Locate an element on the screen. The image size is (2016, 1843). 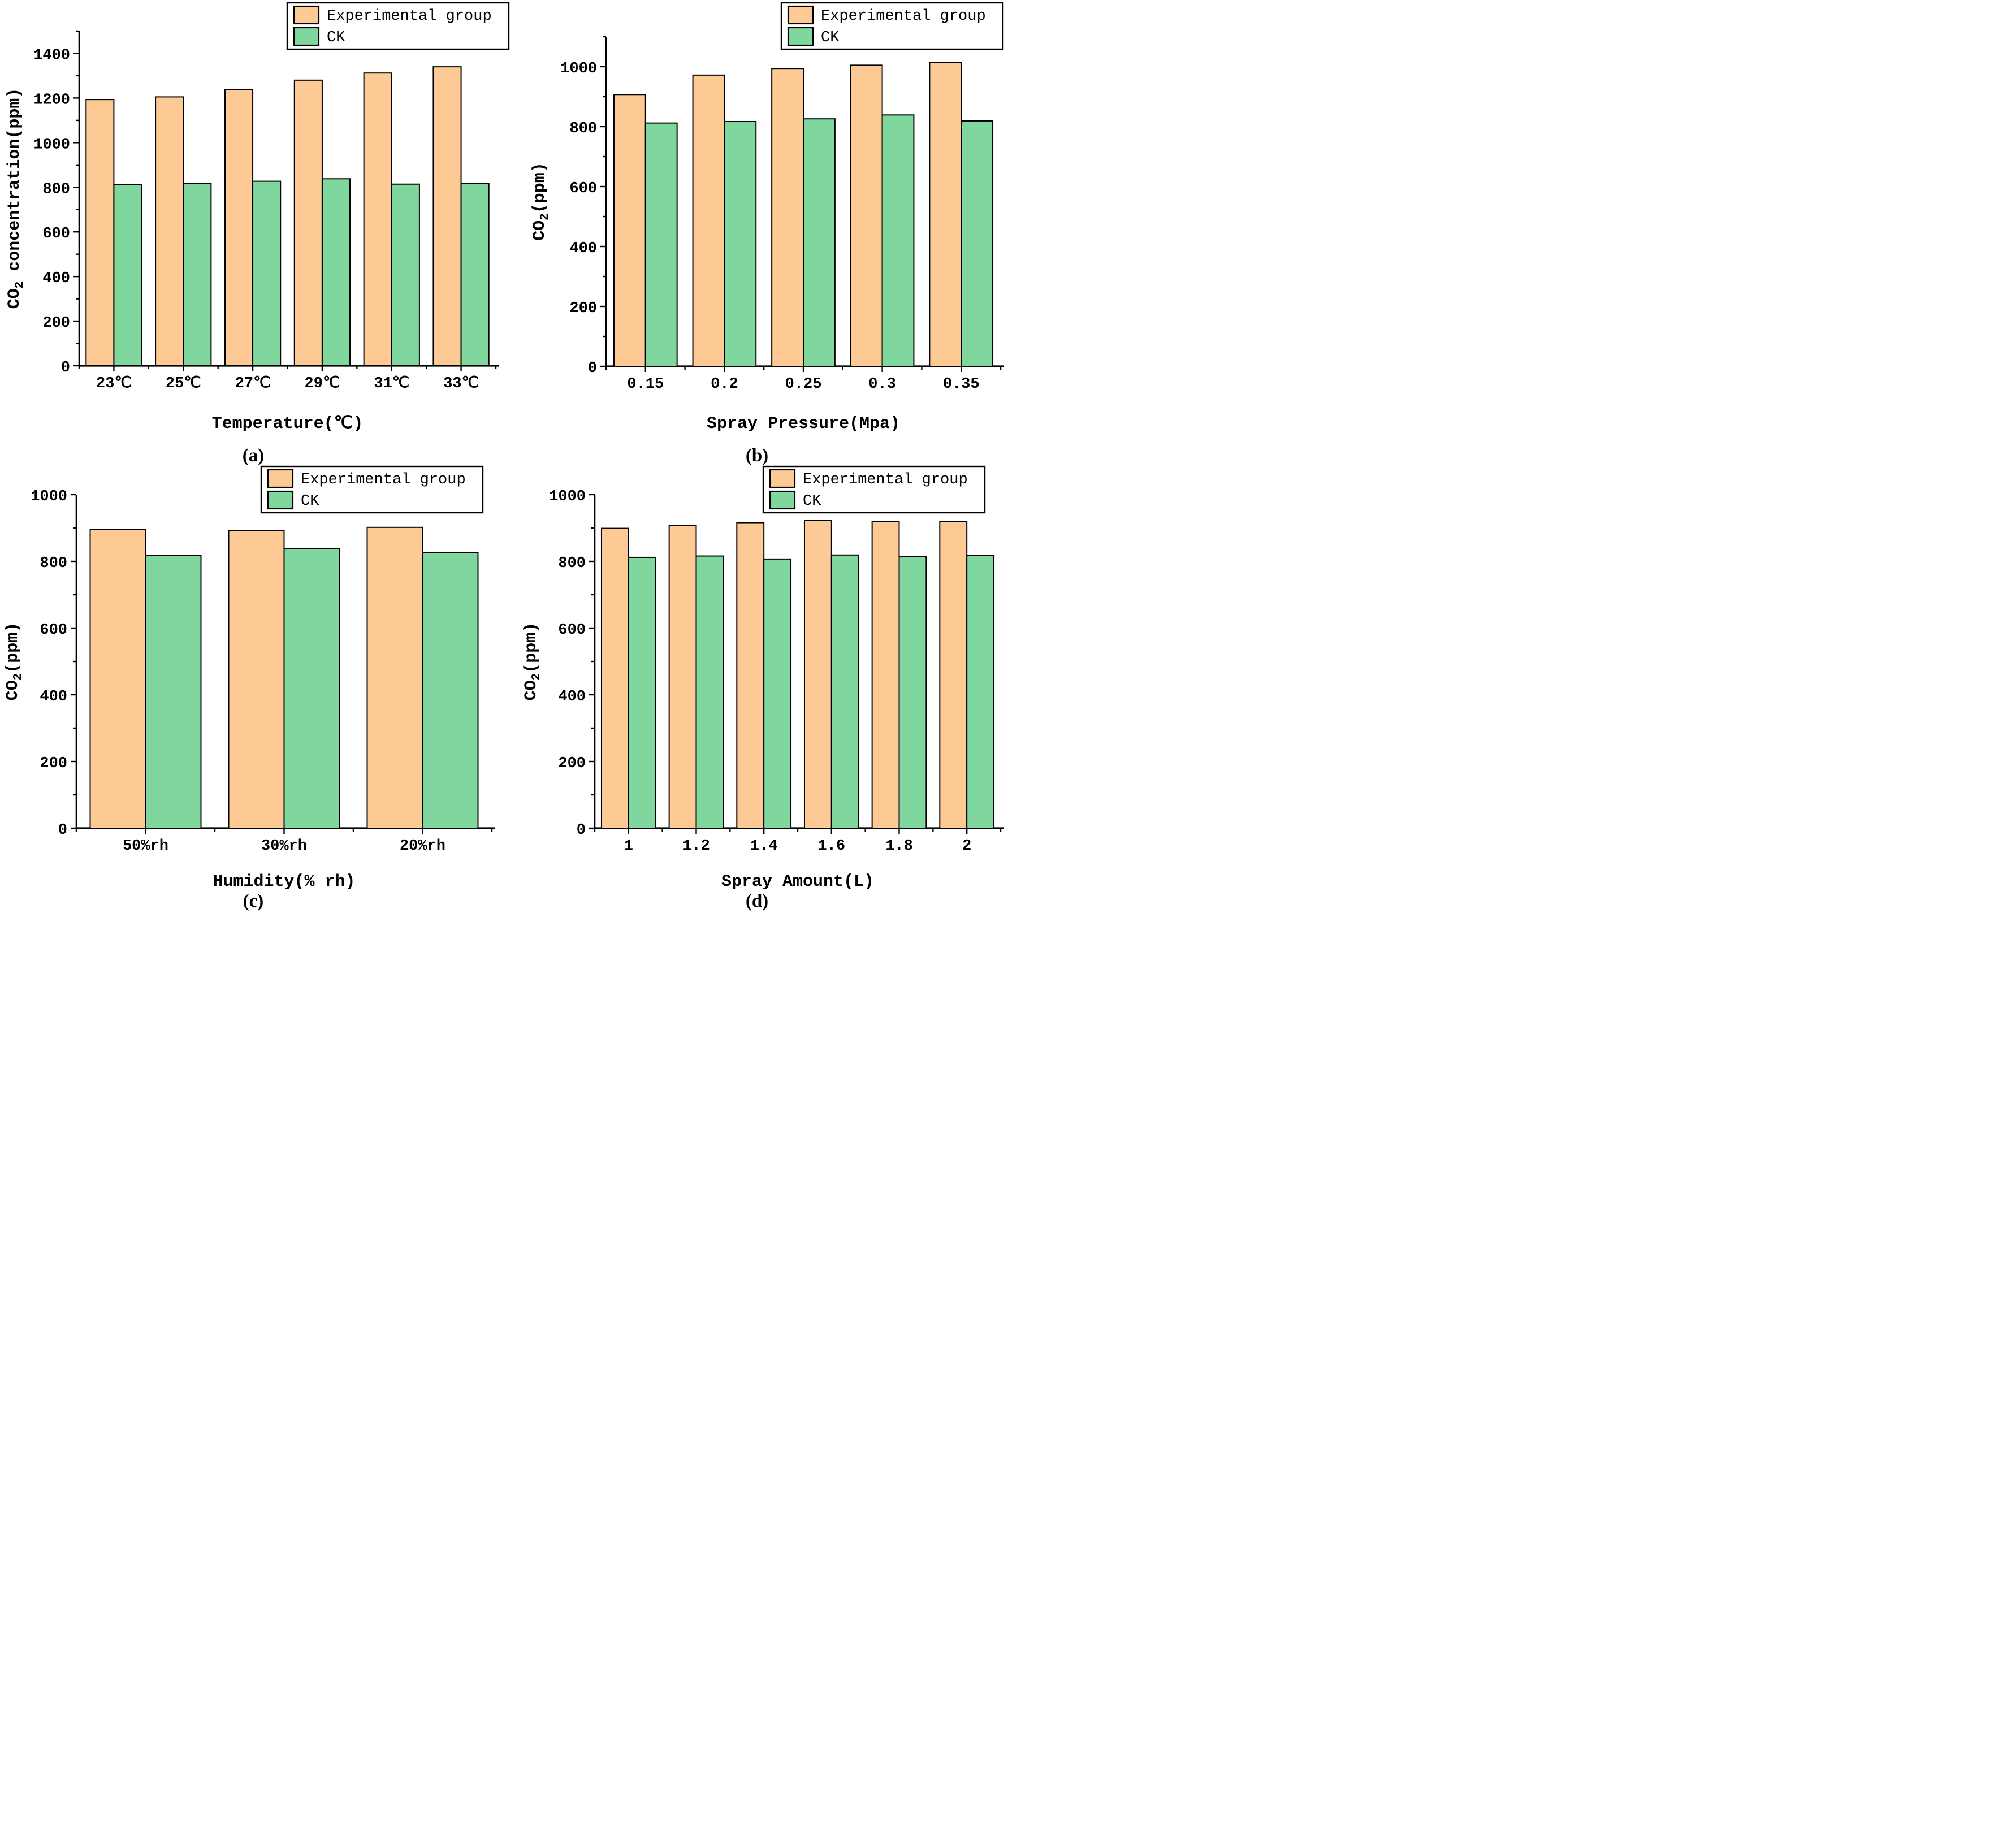
bar-experimental-23℃ is located at coordinates (100, 233).